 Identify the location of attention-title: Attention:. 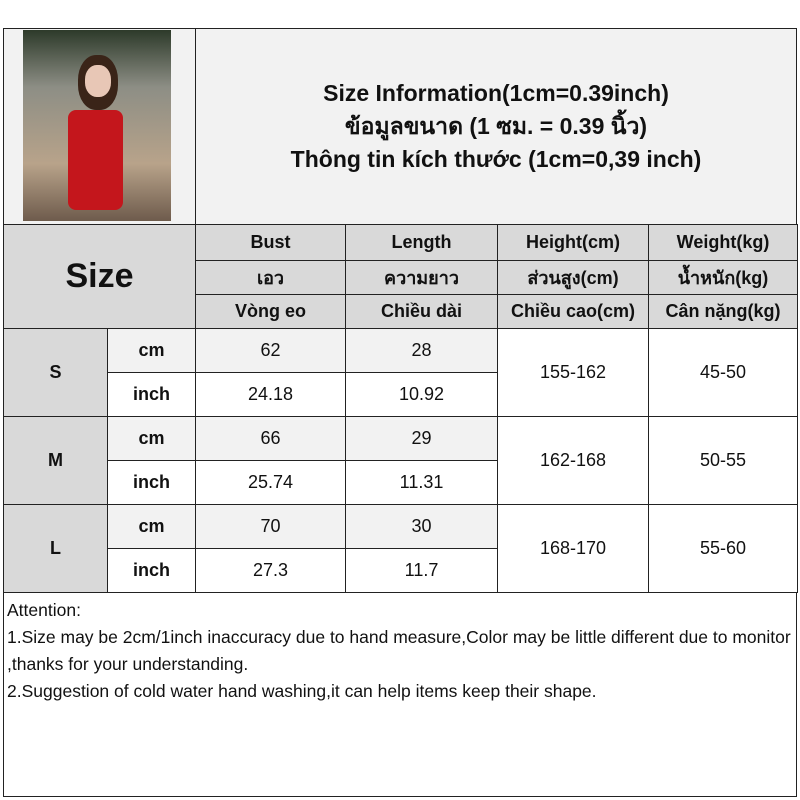
(44, 610).